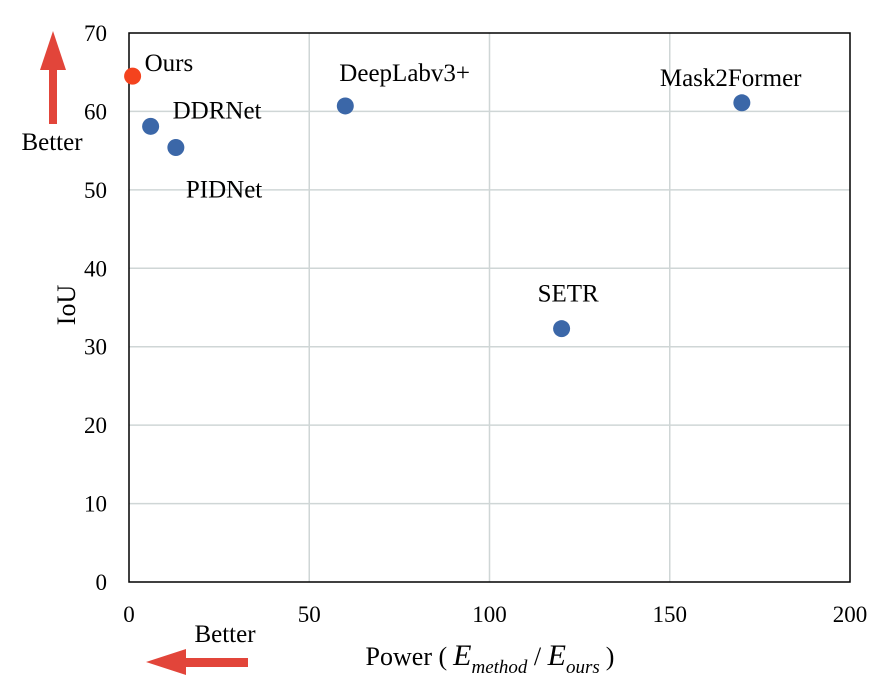 This screenshot has height=700, width=878. I want to click on y-axis-ticks: 0 10 20 30 40 50 60 70, so click(95, 308).